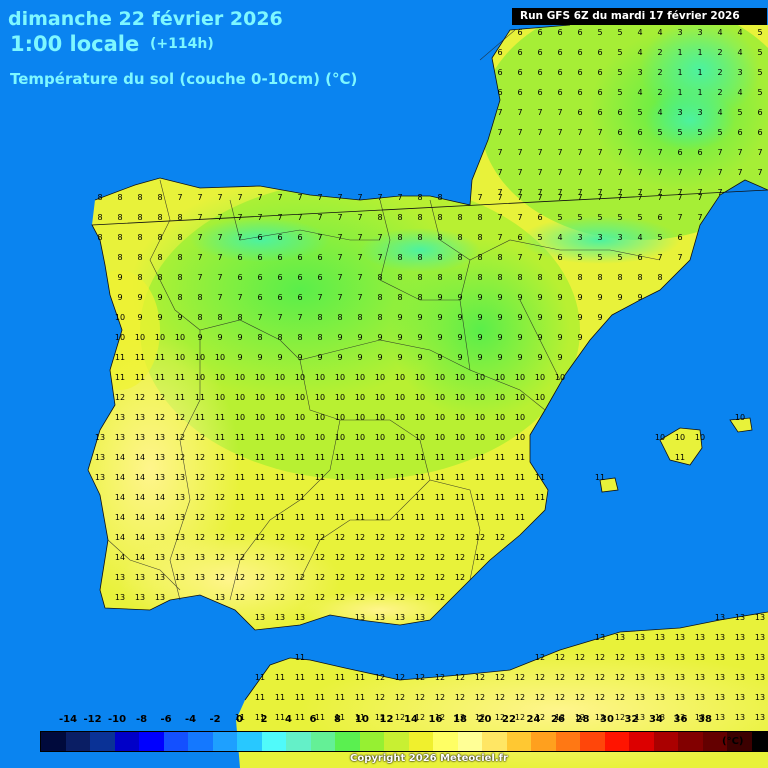 The width and height of the screenshot is (768, 768). What do you see at coordinates (679, 32) in the screenshot?
I see `grid-value: 3` at bounding box center [679, 32].